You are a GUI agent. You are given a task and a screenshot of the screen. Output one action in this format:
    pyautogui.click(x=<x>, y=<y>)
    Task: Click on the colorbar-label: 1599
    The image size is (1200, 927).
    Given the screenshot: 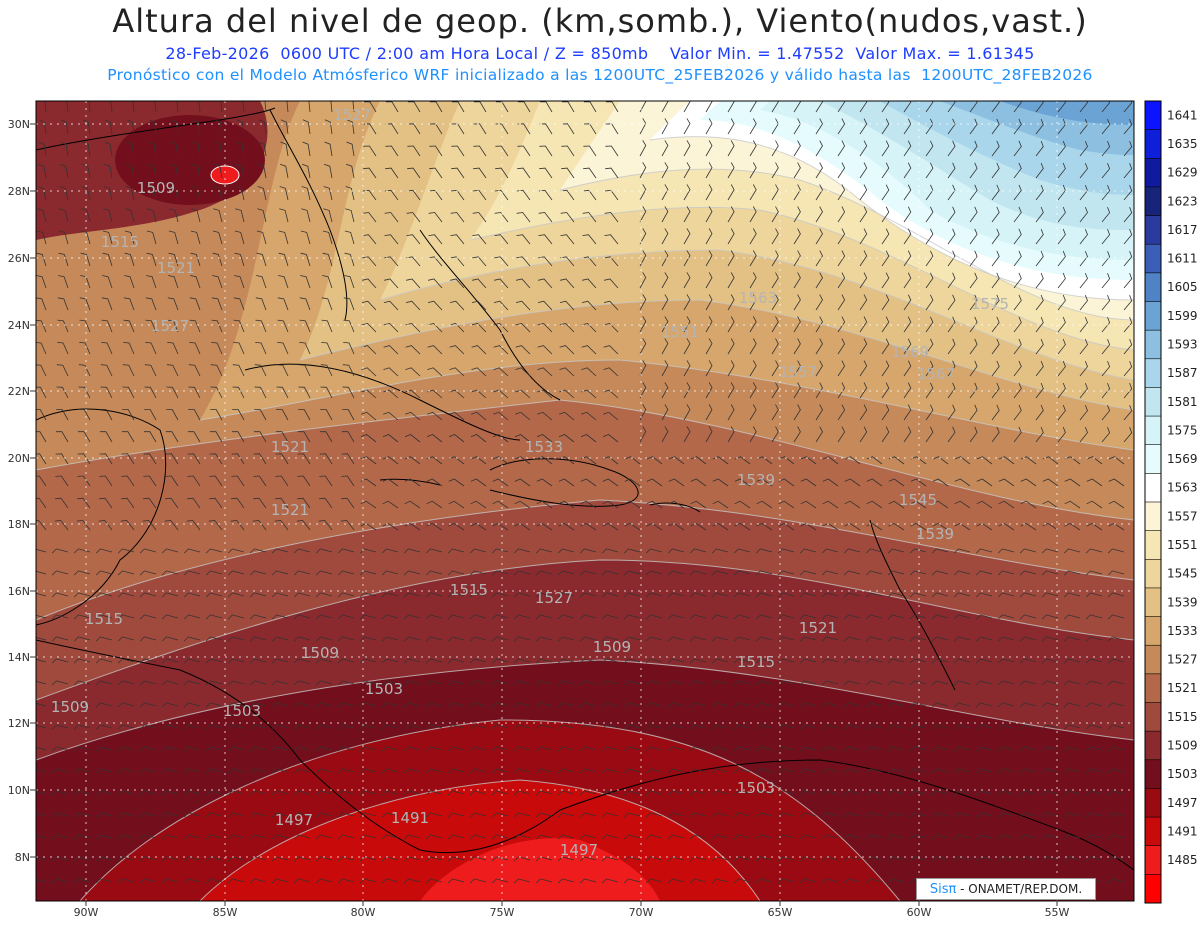 What is the action you would take?
    pyautogui.click(x=1182, y=316)
    